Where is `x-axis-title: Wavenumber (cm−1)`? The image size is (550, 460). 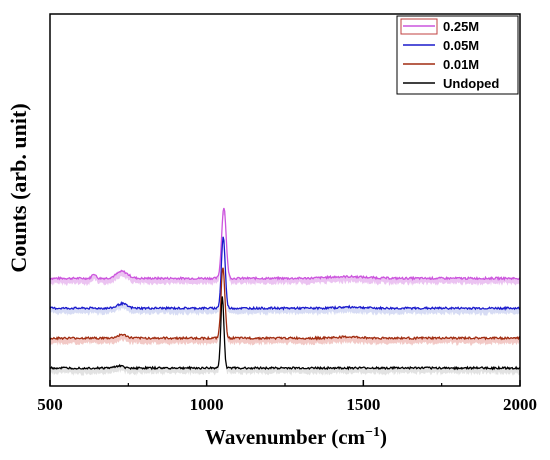
x-axis-title: Wavenumber (cm−1) is located at coordinates (296, 437).